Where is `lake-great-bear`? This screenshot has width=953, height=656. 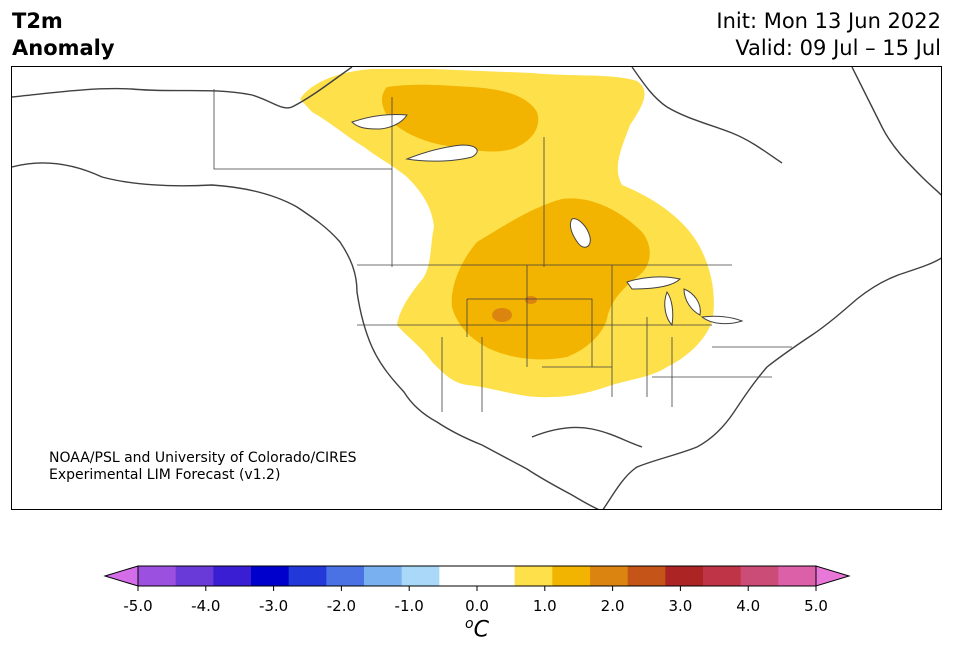 lake-great-bear is located at coordinates (379, 122).